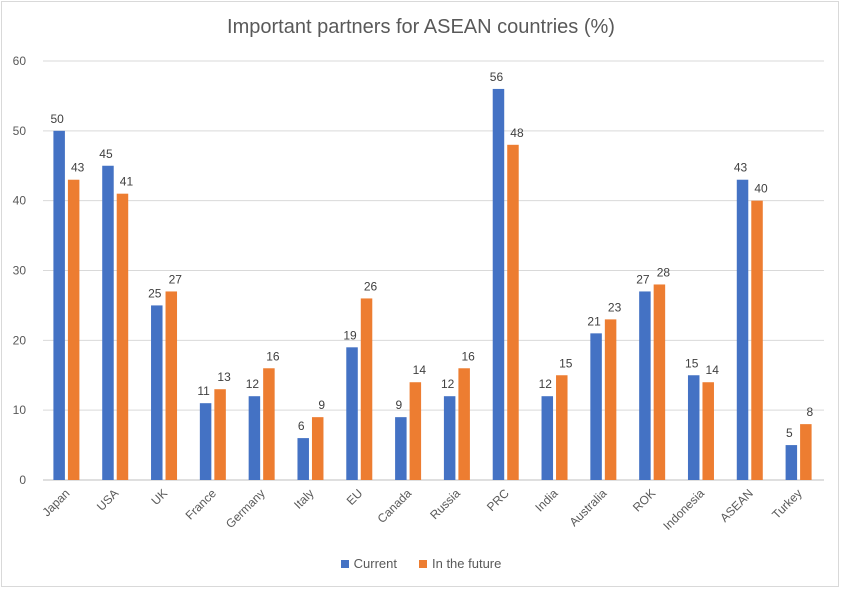 This screenshot has height=590, width=842. Describe the element at coordinates (22, 480) in the screenshot. I see `y-tick-label: 0` at that location.